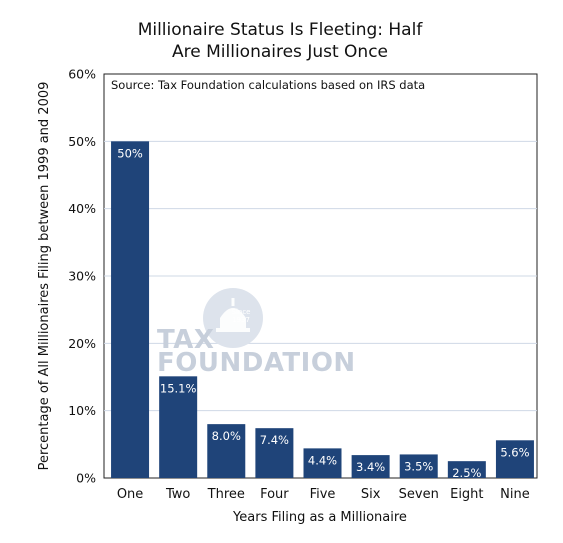 This screenshot has width=563, height=543. I want to click on y-tick-label: 10%, so click(82, 410).